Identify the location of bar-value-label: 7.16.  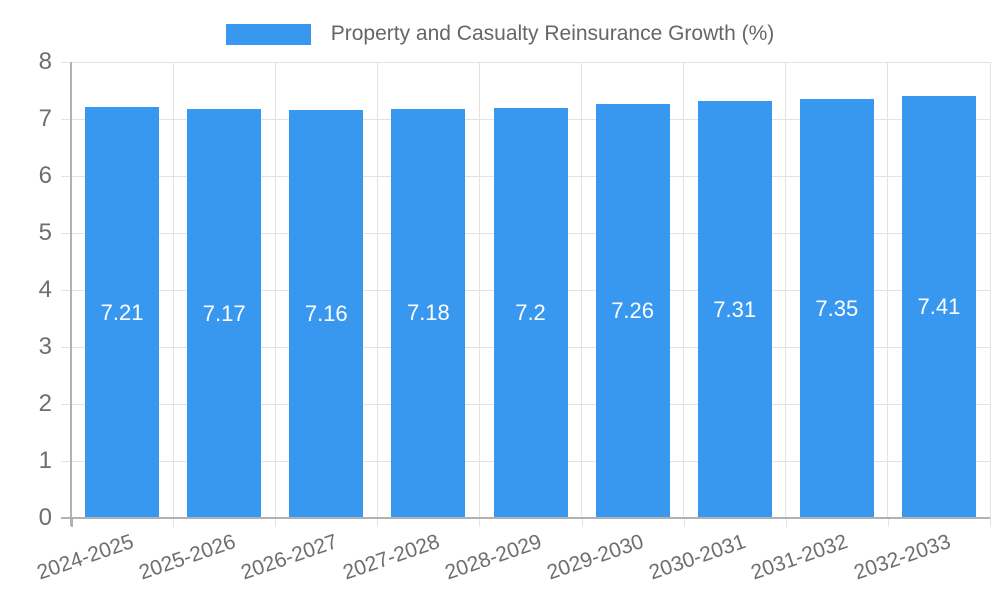
(326, 313).